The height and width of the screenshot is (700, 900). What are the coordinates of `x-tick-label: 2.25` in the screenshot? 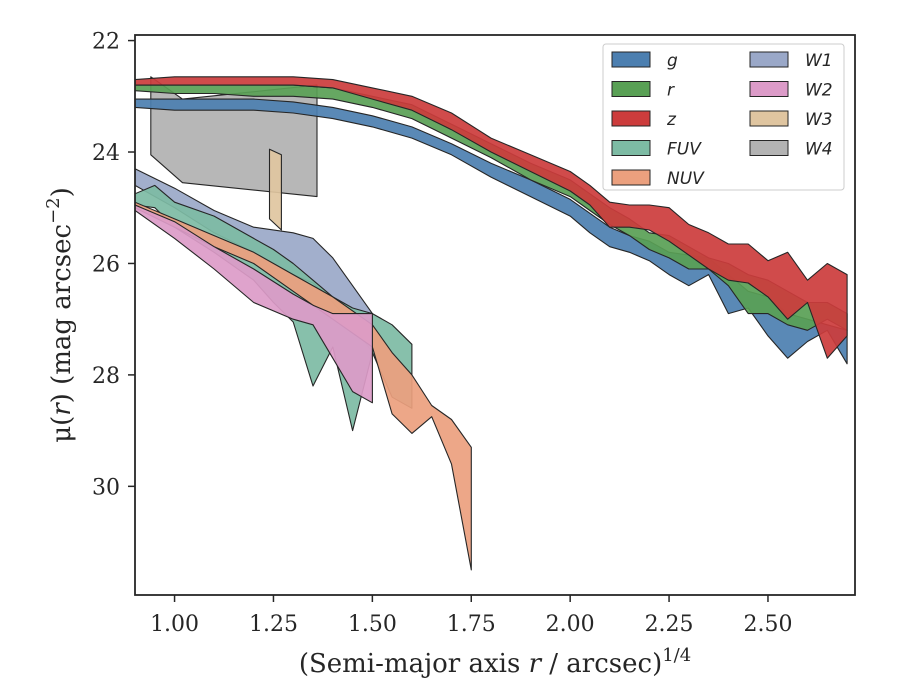 It's located at (669, 624).